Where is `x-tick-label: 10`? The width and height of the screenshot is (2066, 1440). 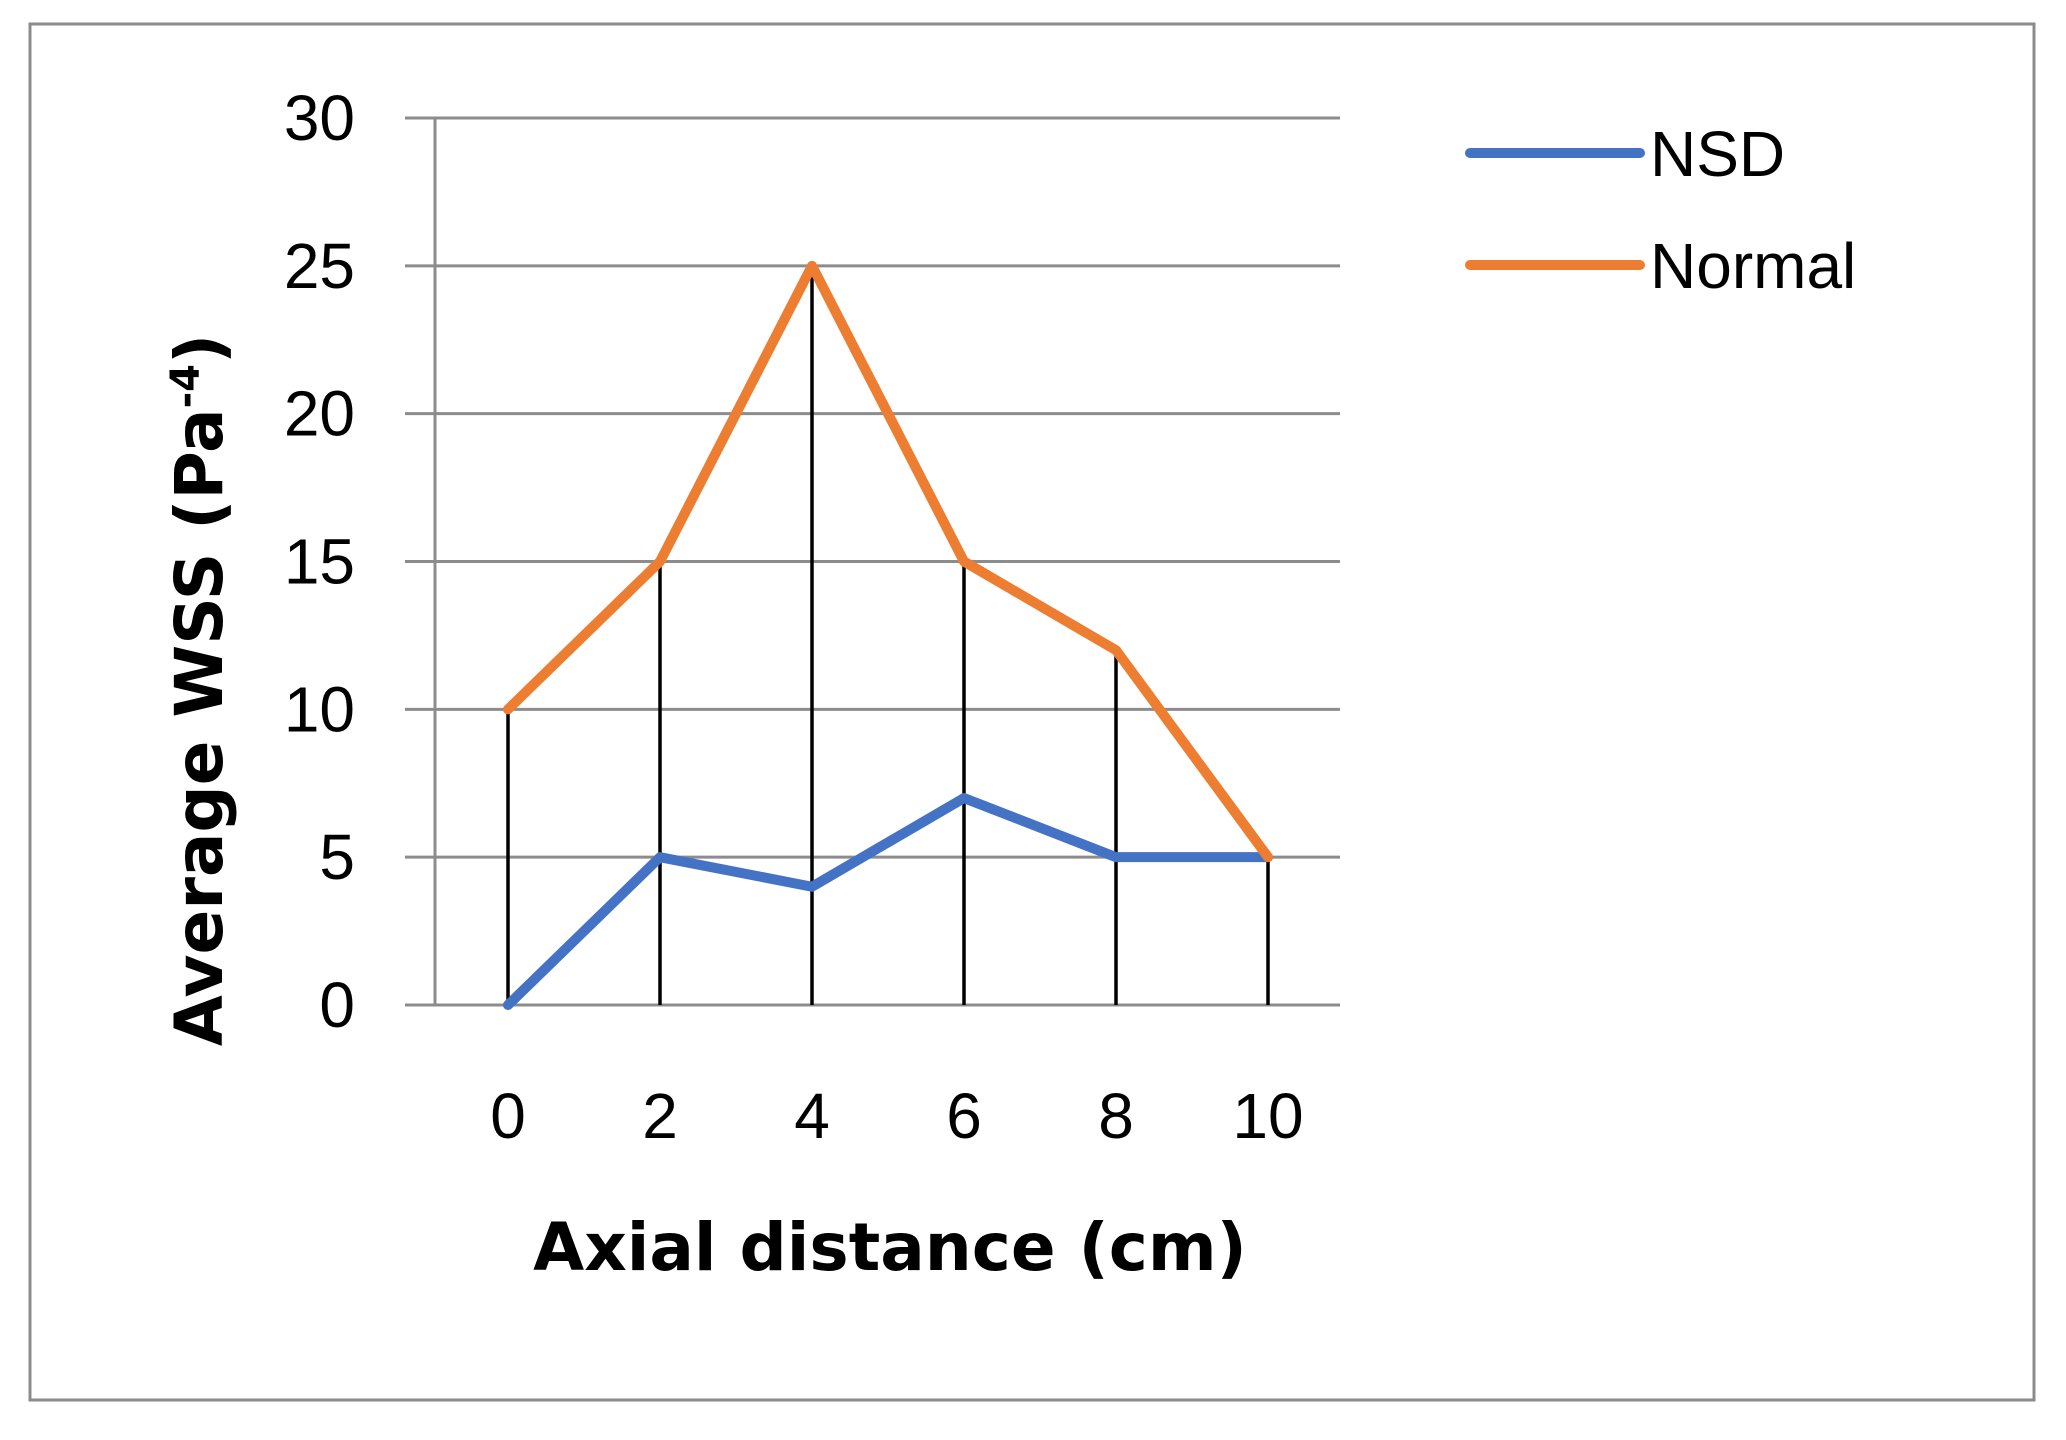 x-tick-label: 10 is located at coordinates (1267, 1116).